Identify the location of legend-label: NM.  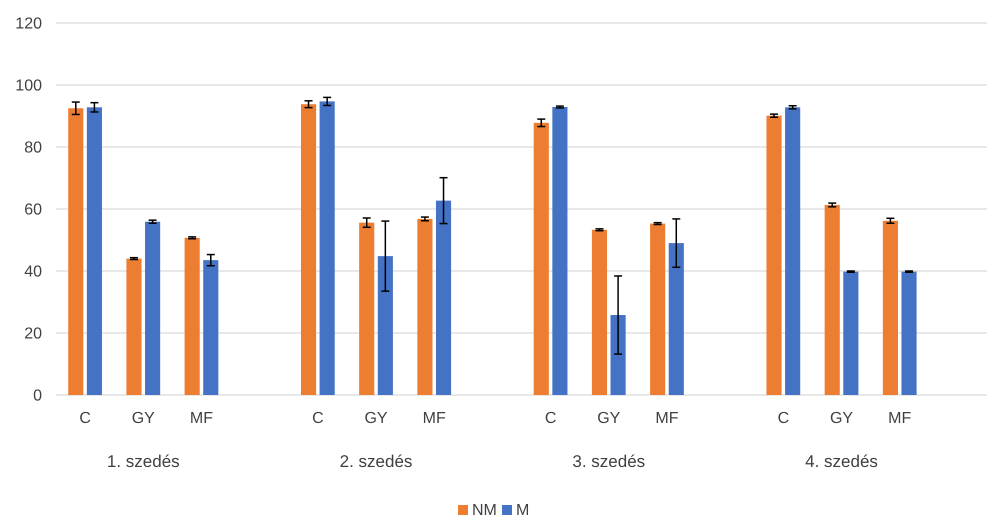
(484, 510).